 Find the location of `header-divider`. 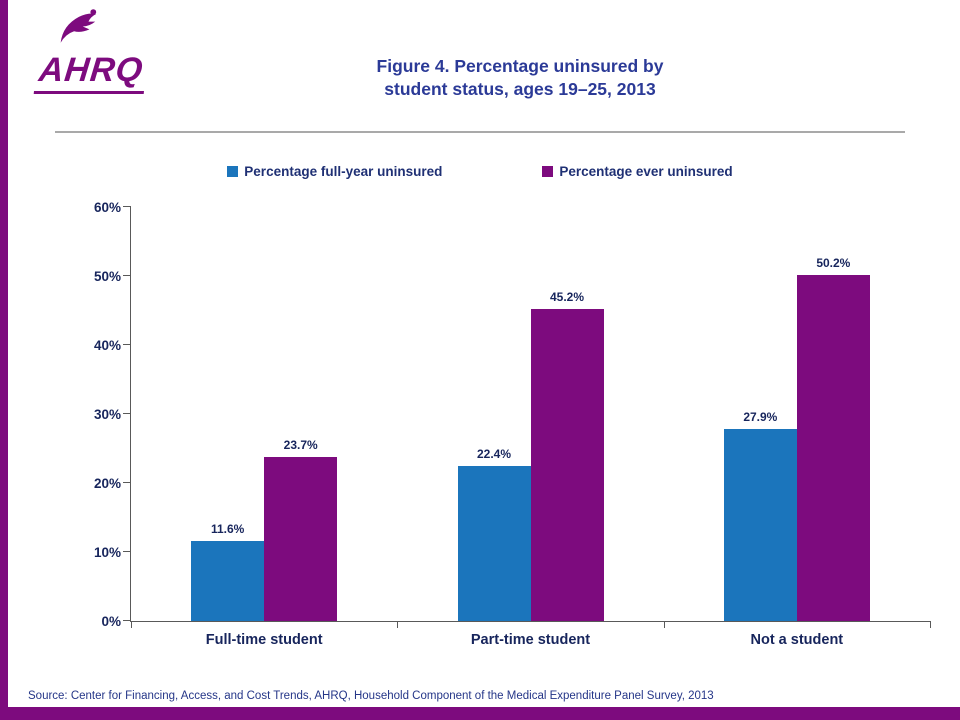

header-divider is located at coordinates (480, 132).